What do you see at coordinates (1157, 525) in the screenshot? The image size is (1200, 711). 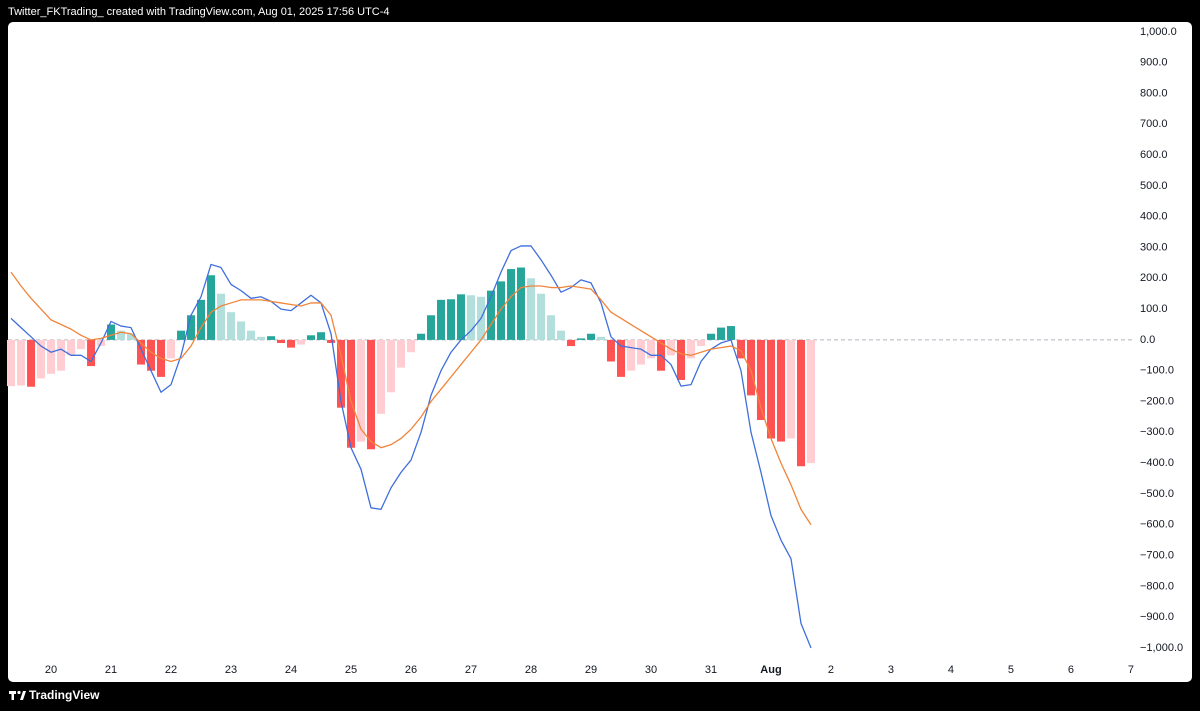 I see `y-tick-label: −600.0` at bounding box center [1157, 525].